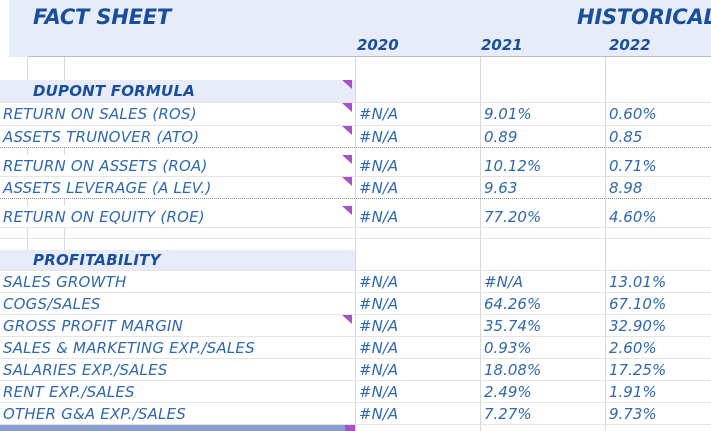 The height and width of the screenshot is (431, 711). I want to click on row-label: OTHER G&A EXP./SALES, so click(94, 413).